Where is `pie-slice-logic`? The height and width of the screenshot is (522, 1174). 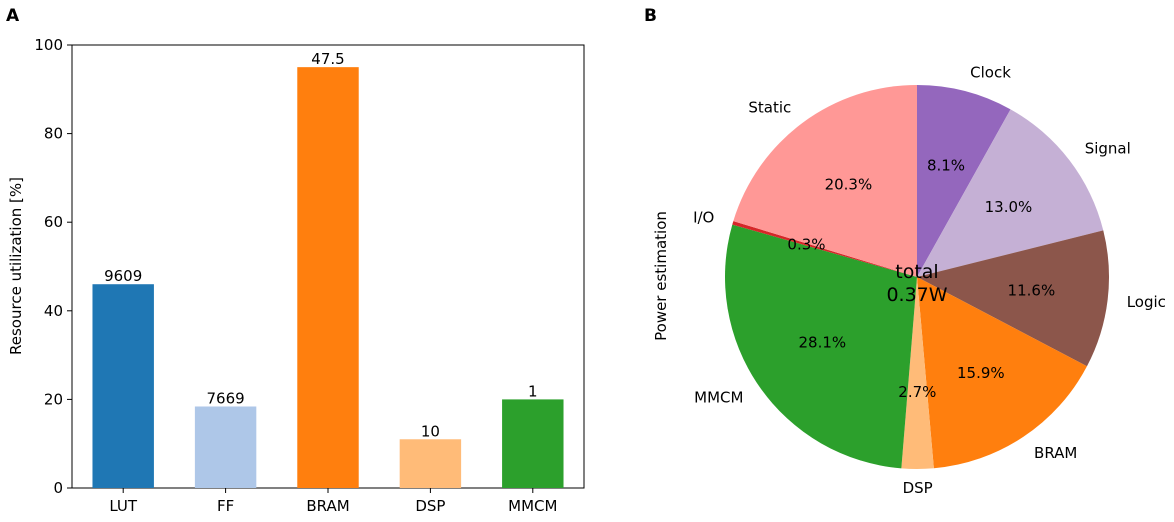 pie-slice-logic is located at coordinates (1013, 298).